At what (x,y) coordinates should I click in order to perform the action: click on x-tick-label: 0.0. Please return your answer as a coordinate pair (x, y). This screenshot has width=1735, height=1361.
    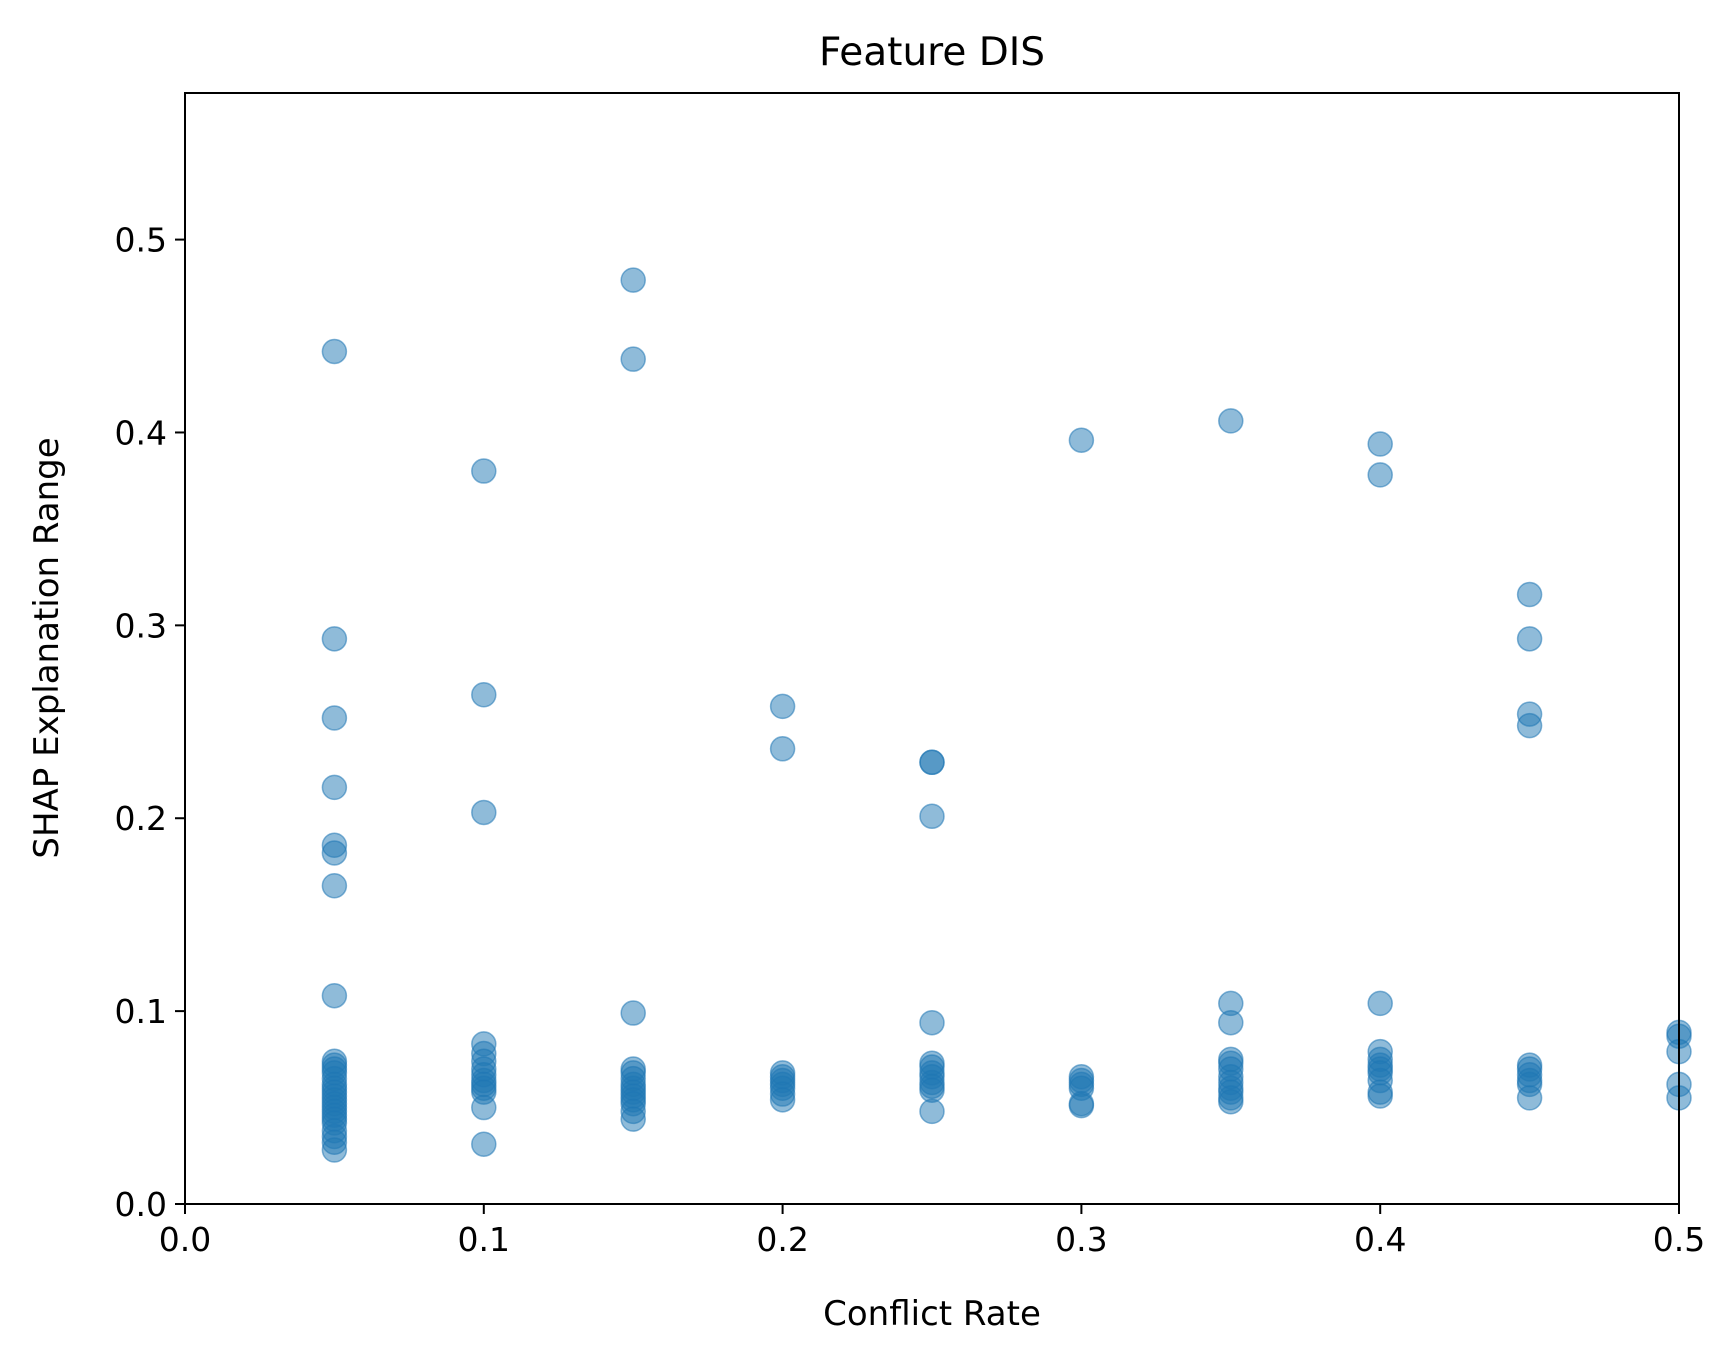
    Looking at the image, I should click on (185, 1239).